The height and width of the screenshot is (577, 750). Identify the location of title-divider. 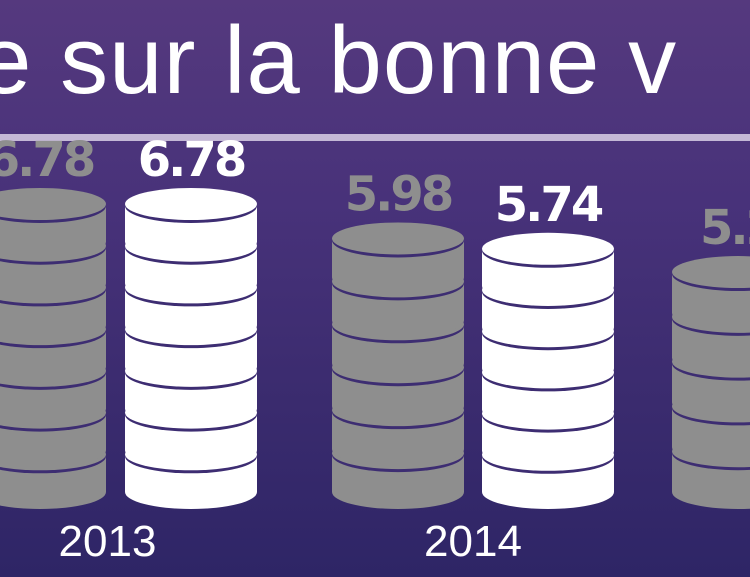
(375, 137).